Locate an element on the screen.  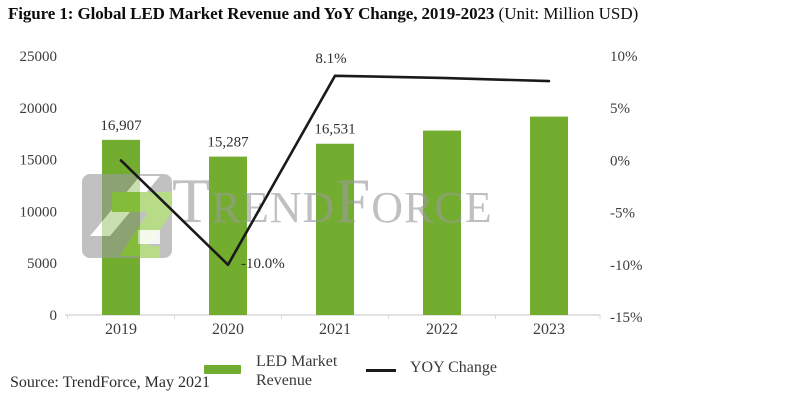
x-axis-category-label: 2022 is located at coordinates (442, 329).